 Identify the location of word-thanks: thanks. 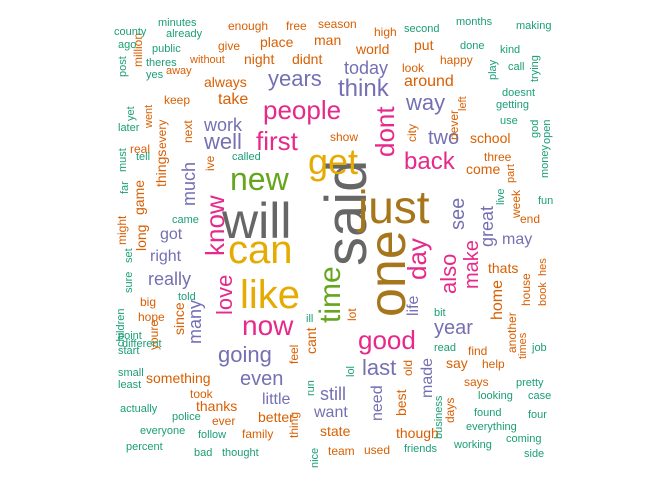
(217, 406).